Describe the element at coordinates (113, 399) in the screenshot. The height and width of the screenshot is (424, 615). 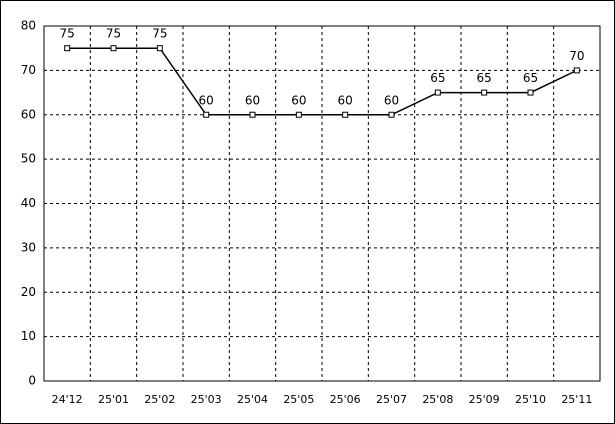
I see `x-tick-label: 25'01` at that location.